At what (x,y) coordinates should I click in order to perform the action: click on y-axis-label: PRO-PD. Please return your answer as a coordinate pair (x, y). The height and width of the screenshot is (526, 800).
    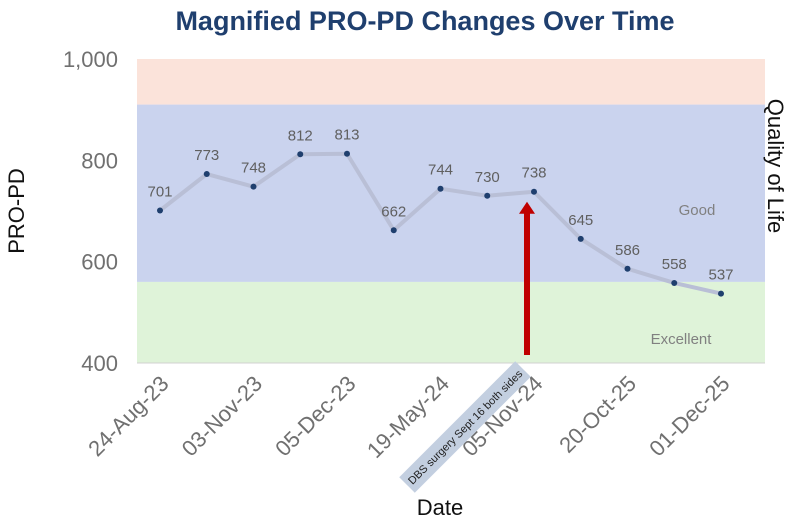
    Looking at the image, I should click on (16, 211).